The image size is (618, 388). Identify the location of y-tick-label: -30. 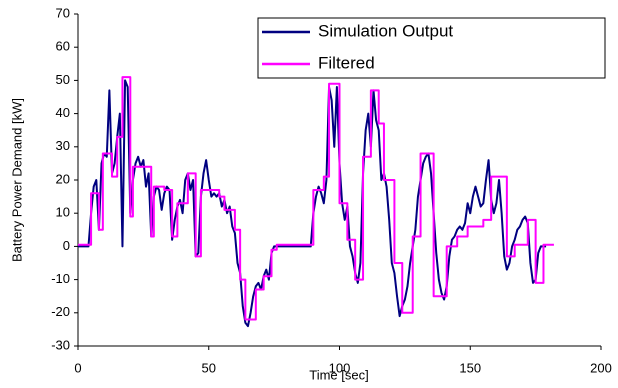
(60, 344).